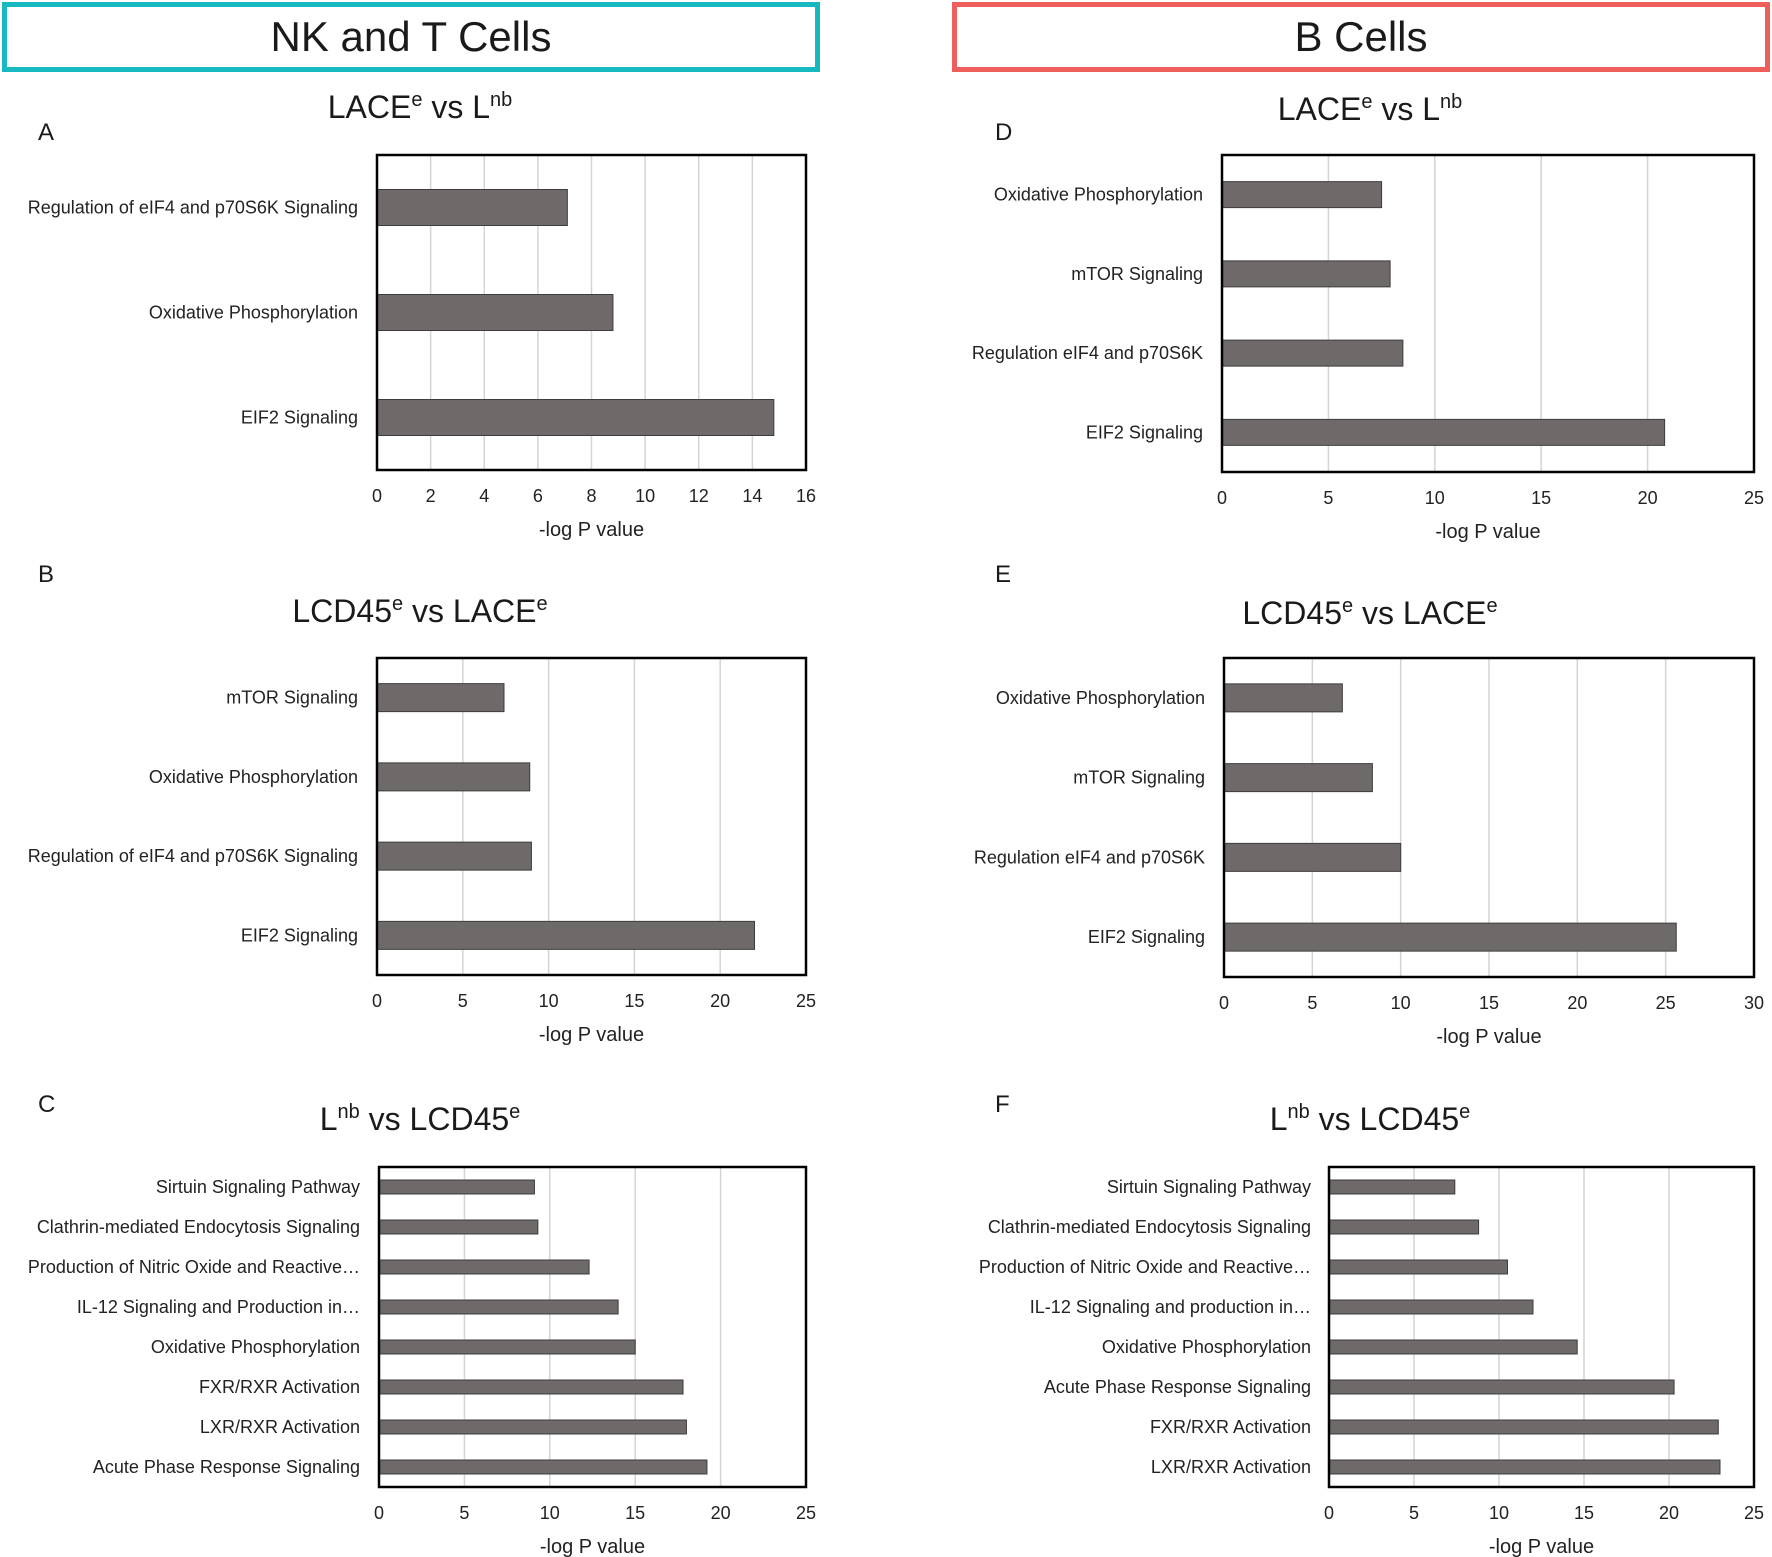  Describe the element at coordinates (1541, 498) in the screenshot. I see `tick-label-d-15: 15` at that location.